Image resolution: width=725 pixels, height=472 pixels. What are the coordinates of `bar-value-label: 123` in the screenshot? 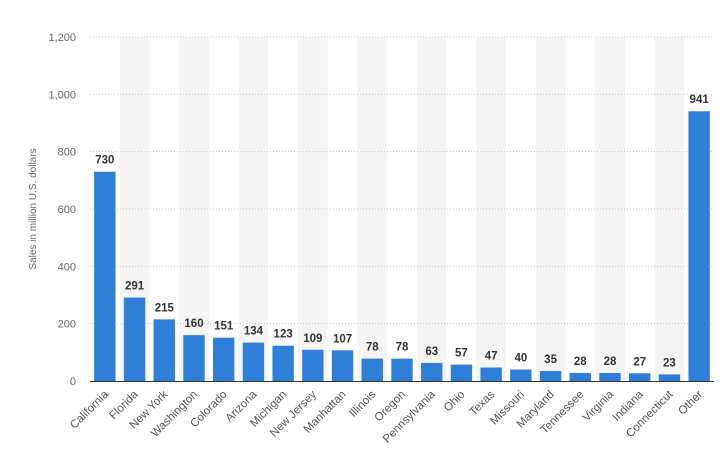 It's located at (283, 335).